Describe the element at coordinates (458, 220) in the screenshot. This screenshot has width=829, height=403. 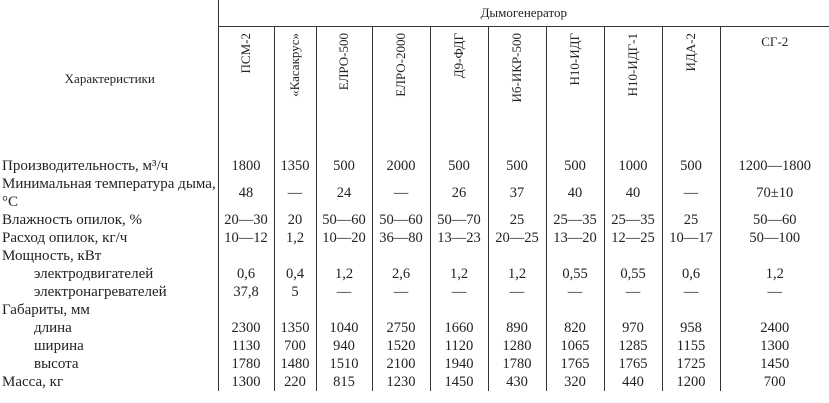
I see `cell: 50—70` at that location.